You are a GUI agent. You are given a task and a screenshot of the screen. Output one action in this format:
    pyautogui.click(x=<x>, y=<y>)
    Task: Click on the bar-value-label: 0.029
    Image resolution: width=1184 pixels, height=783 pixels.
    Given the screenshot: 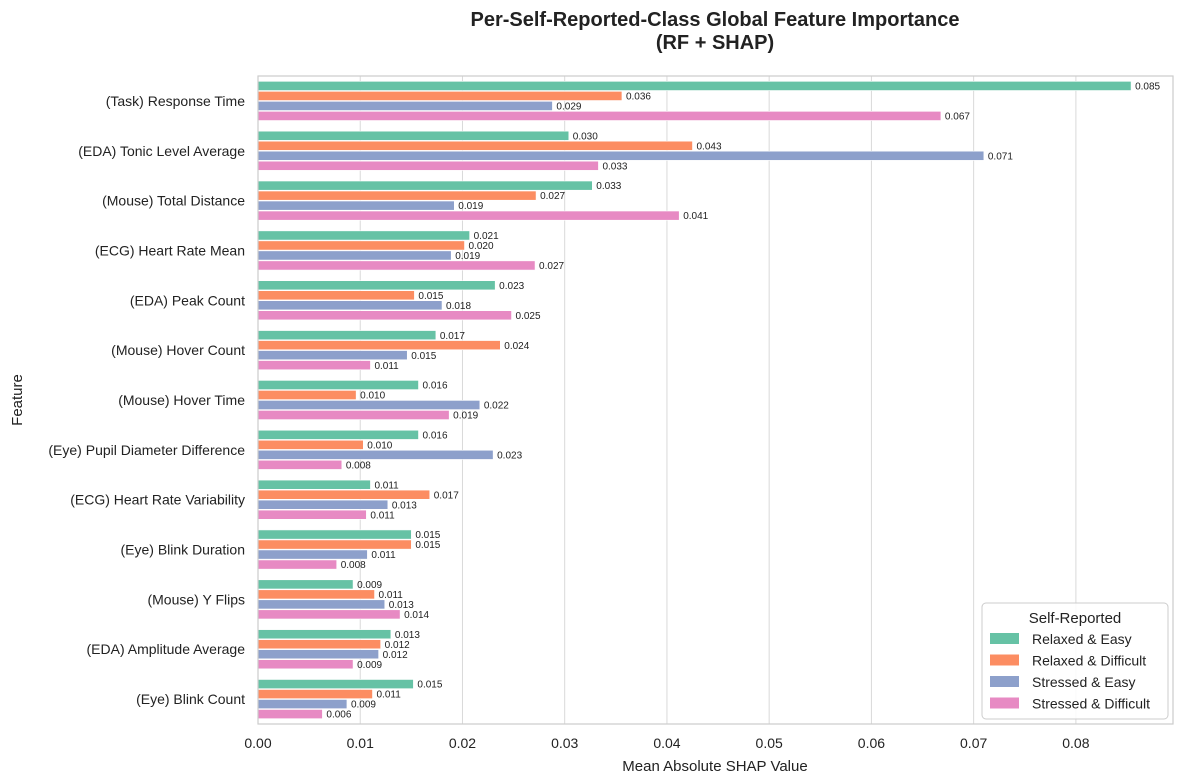 What is the action you would take?
    pyautogui.click(x=568, y=107)
    